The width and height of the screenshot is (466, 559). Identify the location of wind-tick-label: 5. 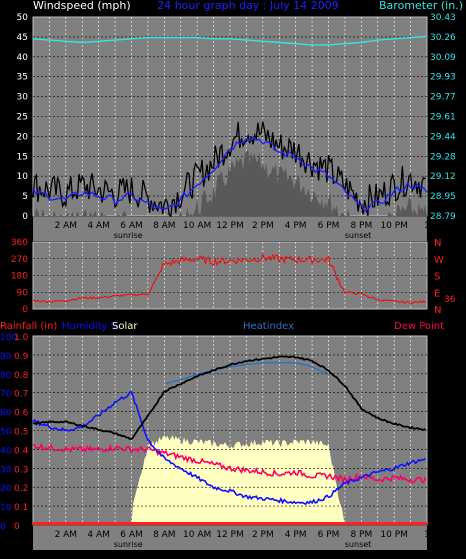
(25, 197).